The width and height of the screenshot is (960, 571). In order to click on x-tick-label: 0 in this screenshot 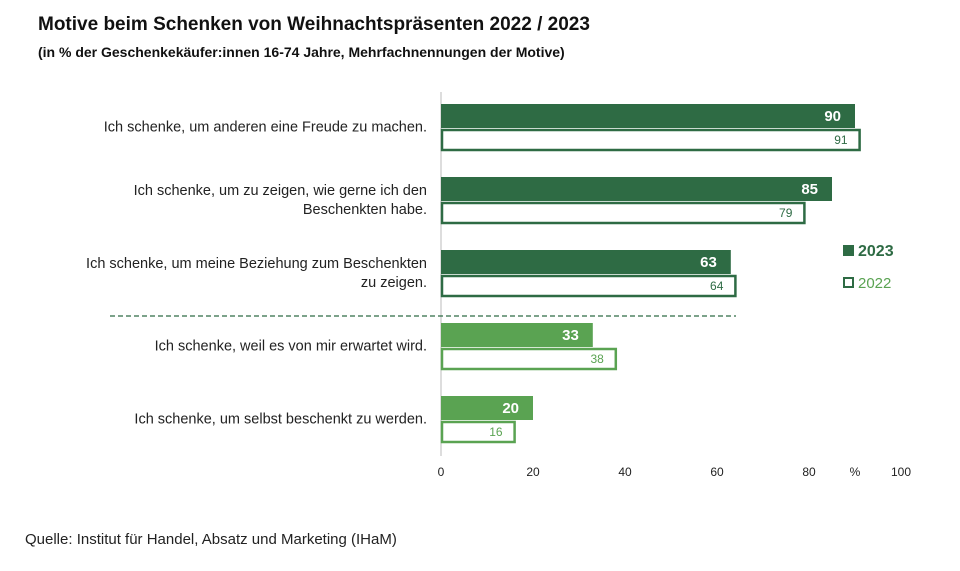, I will do `click(441, 472)`.